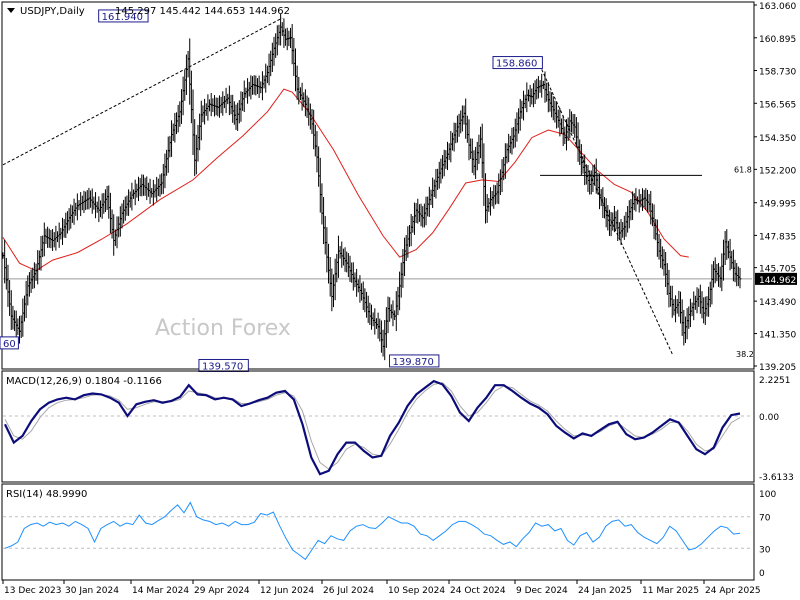  Describe the element at coordinates (733, 591) in the screenshot. I see `time-axis-label: 24 Apr 2025` at that location.